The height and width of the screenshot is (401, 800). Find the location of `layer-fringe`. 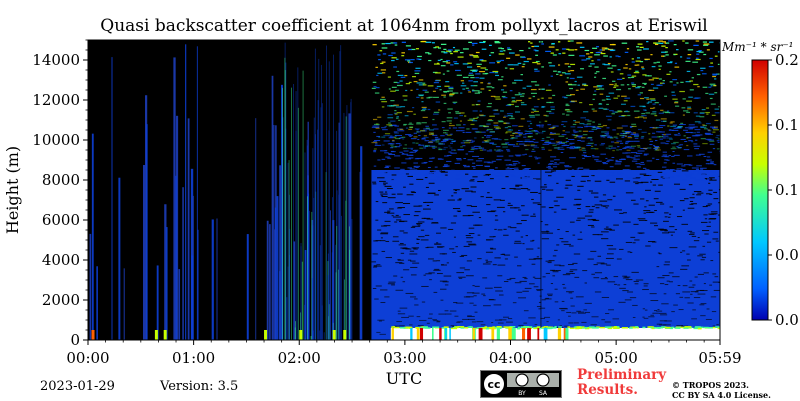

layer-fringe is located at coordinates (714, 327).